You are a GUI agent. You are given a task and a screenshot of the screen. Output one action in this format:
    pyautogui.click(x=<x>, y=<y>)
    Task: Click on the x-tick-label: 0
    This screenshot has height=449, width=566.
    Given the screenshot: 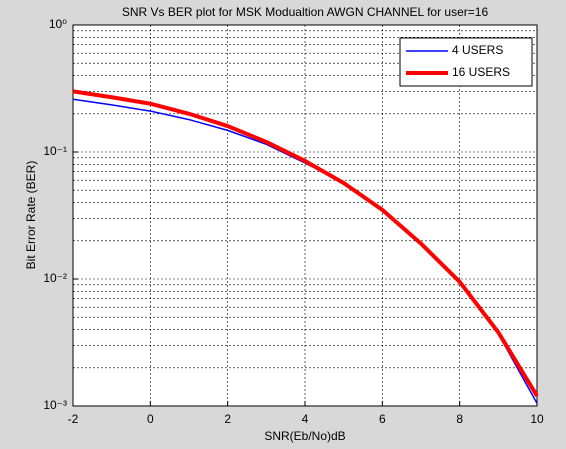 What is the action you would take?
    pyautogui.click(x=150, y=419)
    